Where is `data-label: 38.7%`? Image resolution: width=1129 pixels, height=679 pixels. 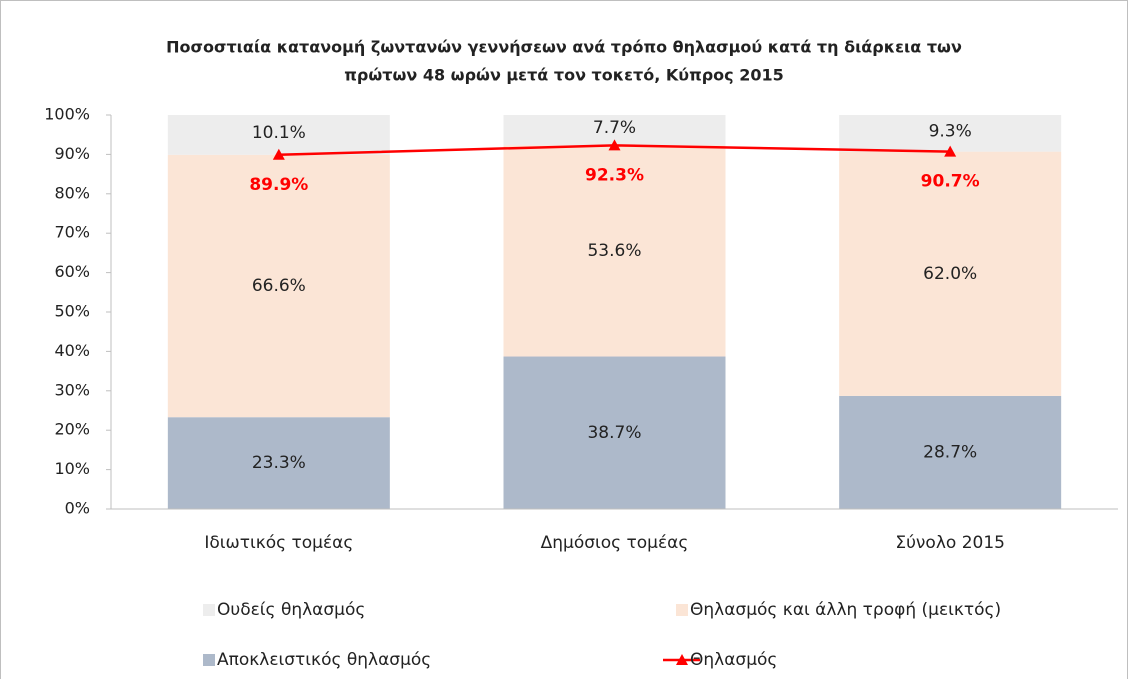 data-label: 38.7% is located at coordinates (614, 433).